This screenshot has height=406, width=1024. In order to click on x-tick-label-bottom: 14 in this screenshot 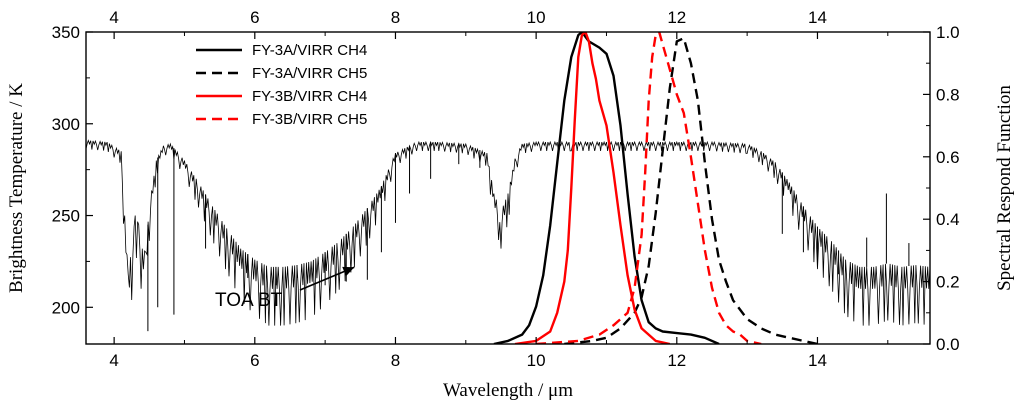, I will do `click(817, 360)`.